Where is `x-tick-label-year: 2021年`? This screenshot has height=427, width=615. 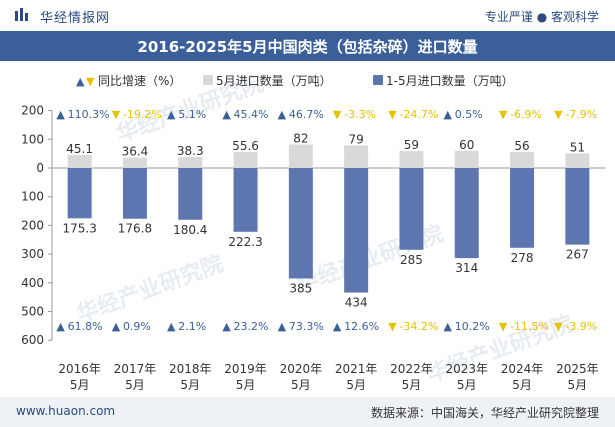 x-tick-label-year: 2021年 is located at coordinates (356, 369).